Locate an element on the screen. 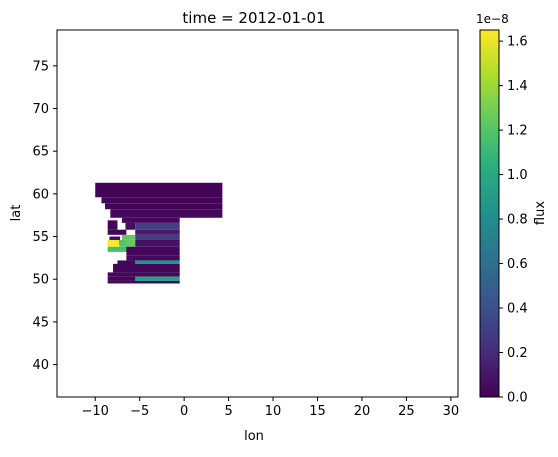 The image size is (558, 457). colorbar-tick-label: 0.6 is located at coordinates (517, 264).